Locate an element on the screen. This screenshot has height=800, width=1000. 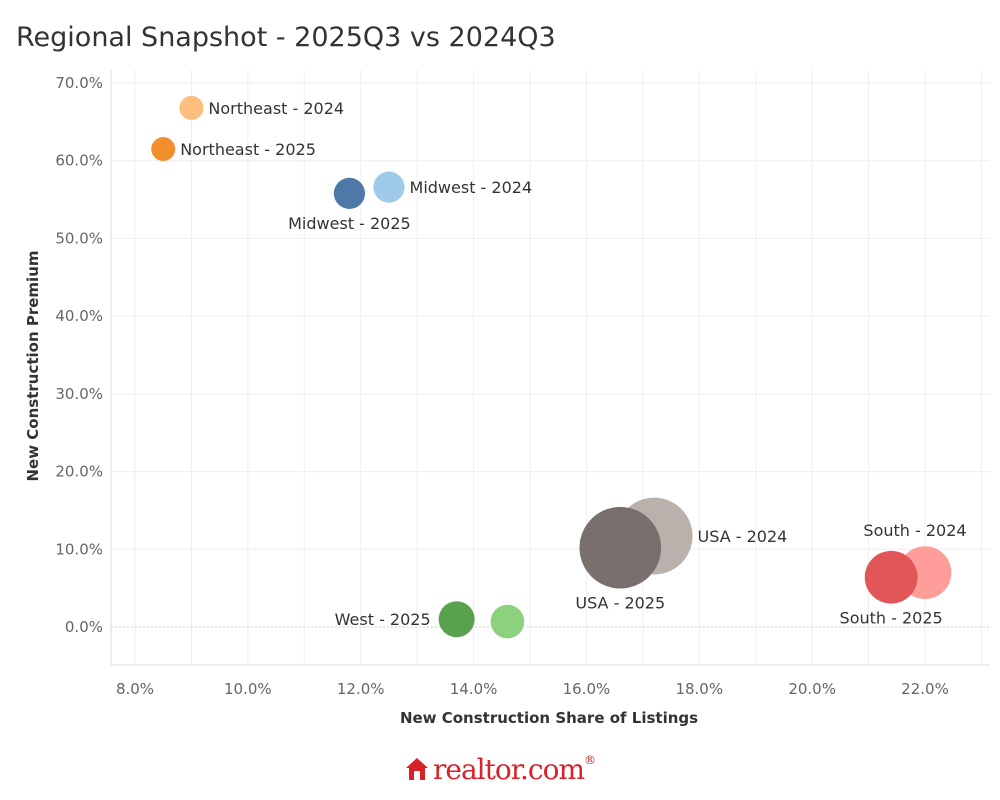
y-tick-label: 70.0% is located at coordinates (79, 83).